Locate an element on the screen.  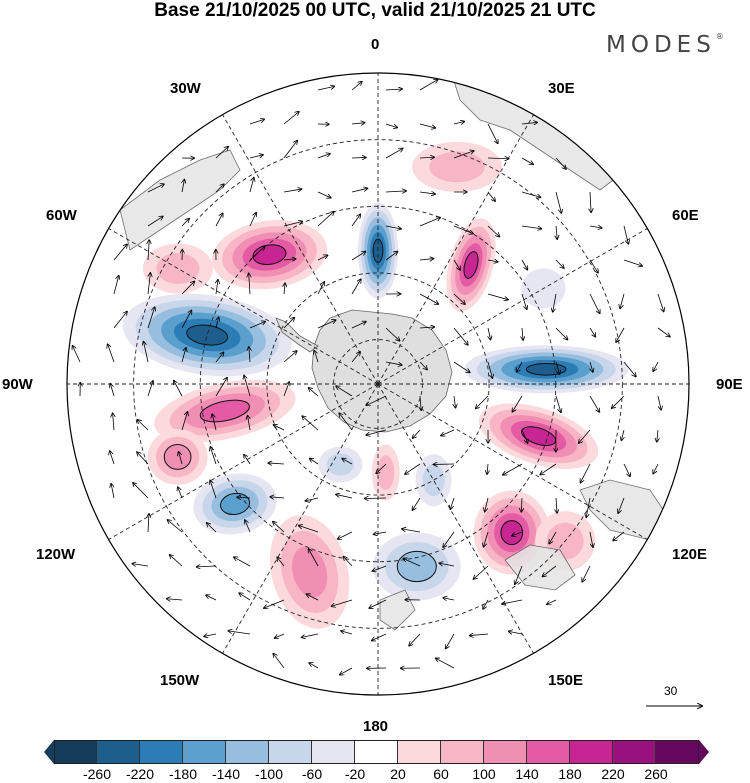
lon-label-120w: 120W is located at coordinates (56, 554).